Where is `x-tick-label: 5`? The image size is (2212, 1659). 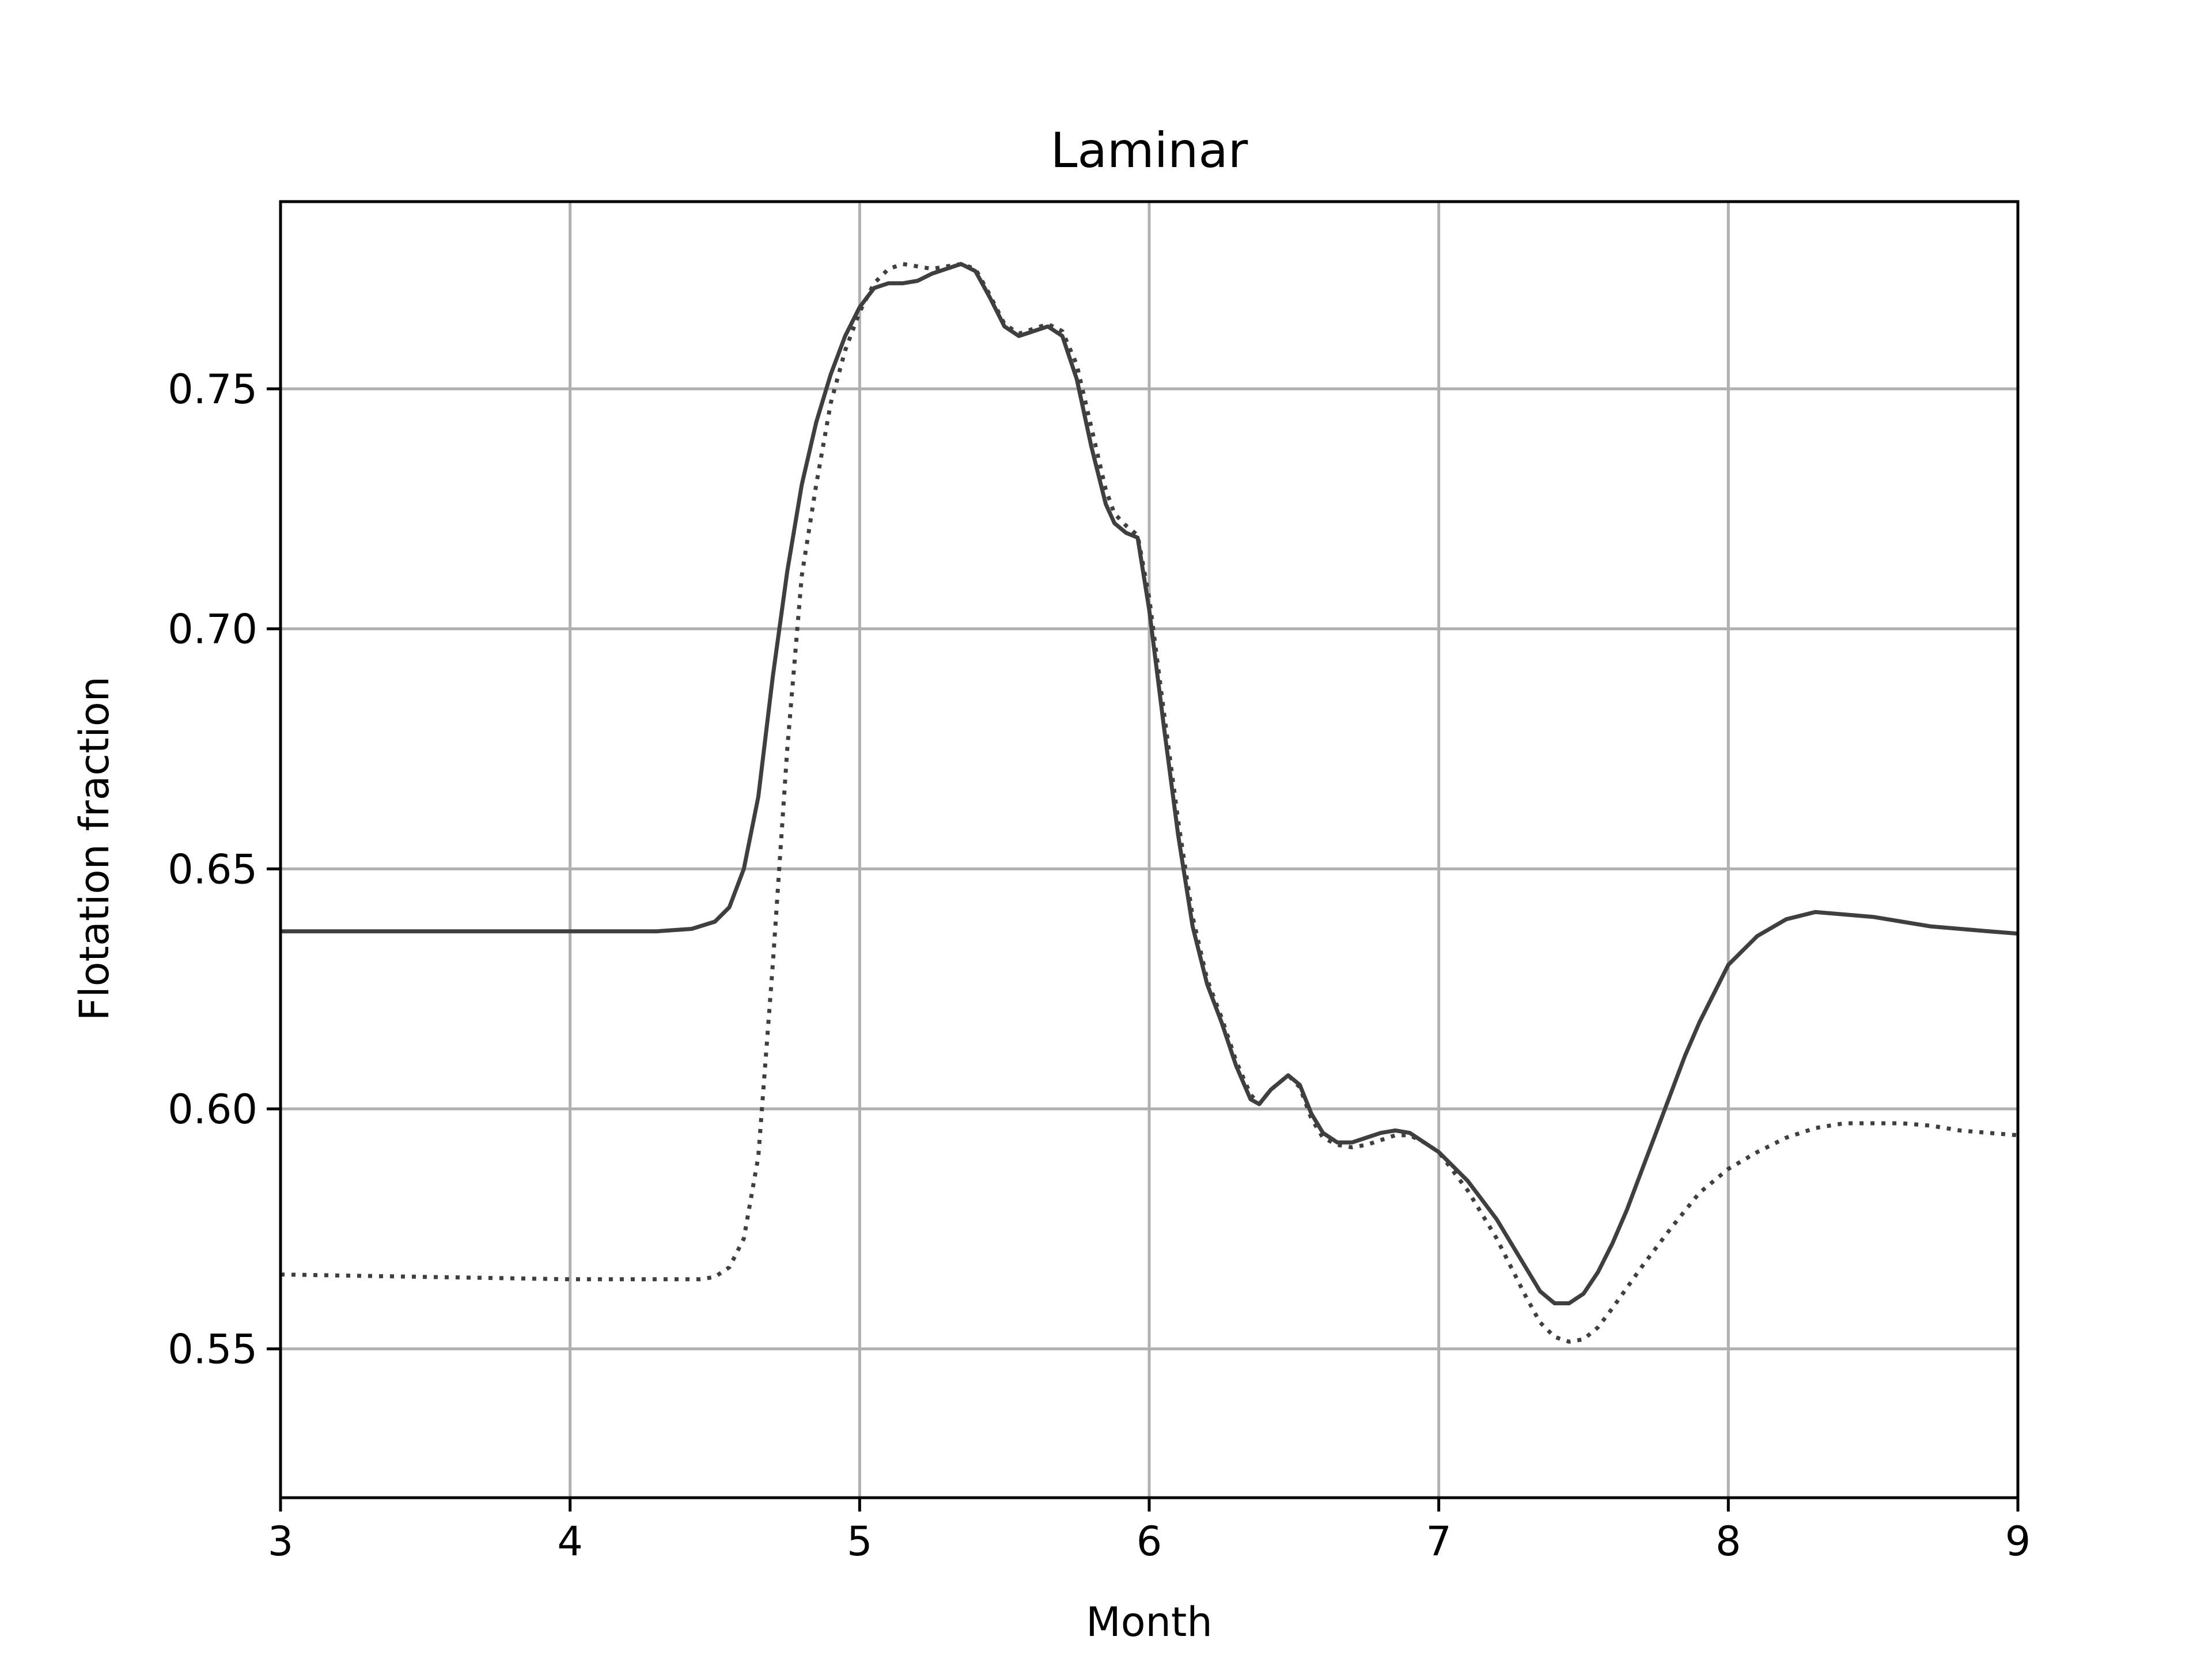
x-tick-label: 5 is located at coordinates (860, 1541).